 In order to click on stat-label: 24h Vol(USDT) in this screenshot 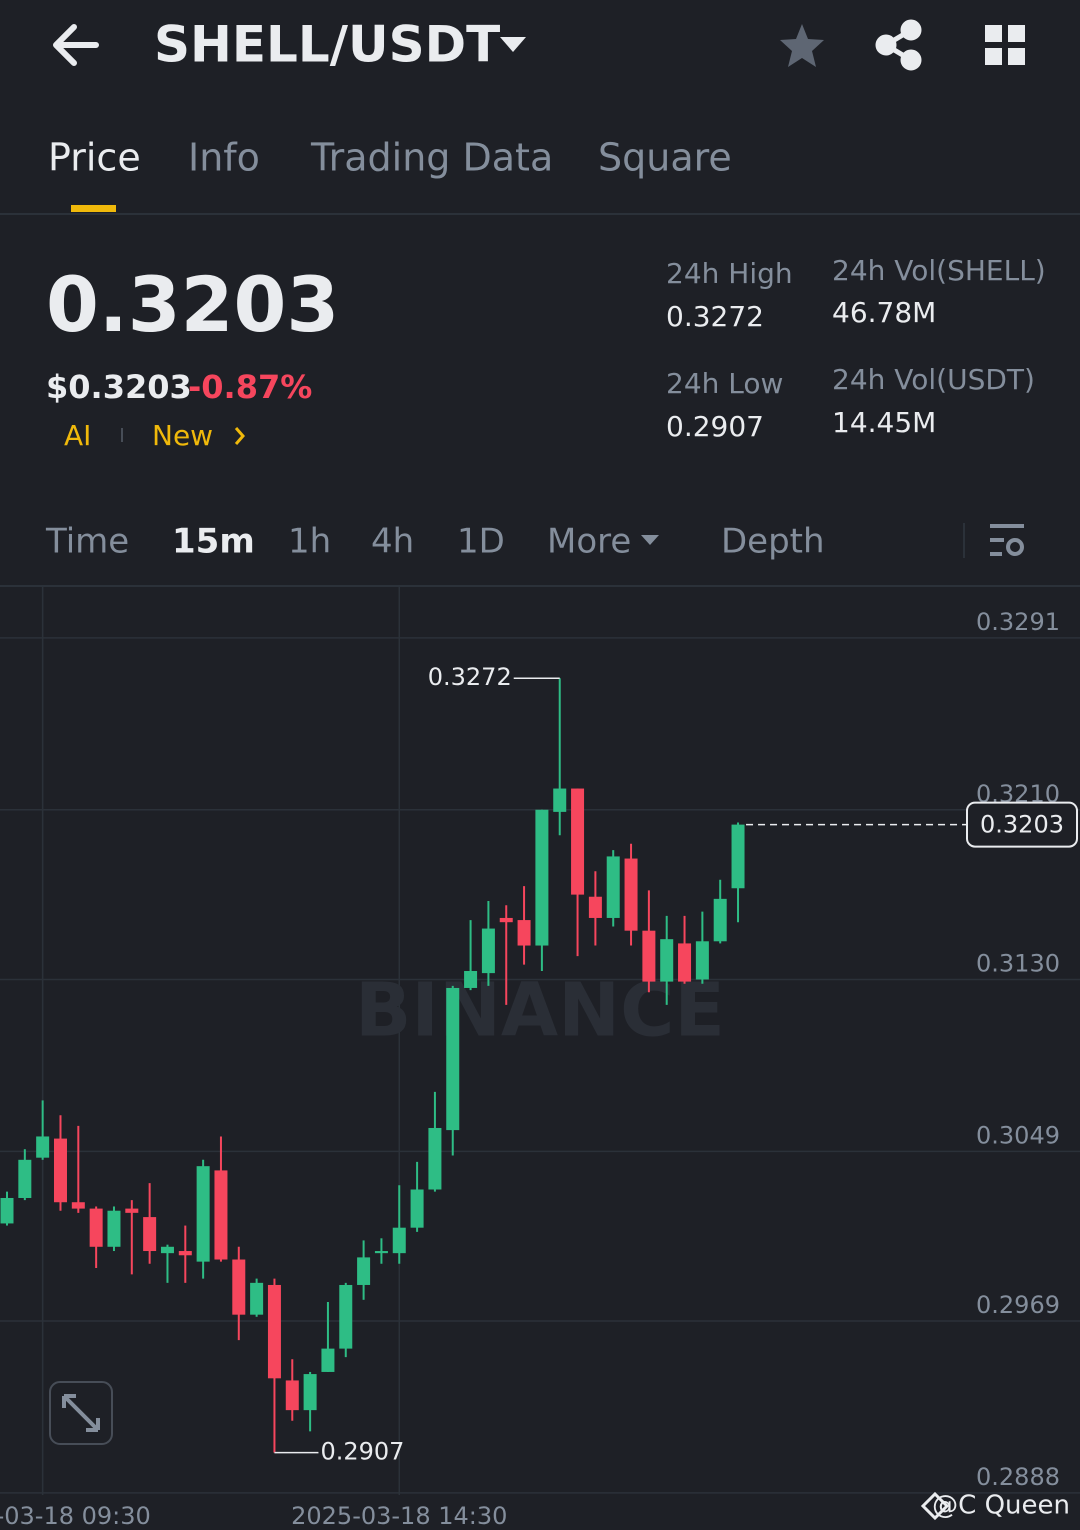, I will do `click(933, 379)`.